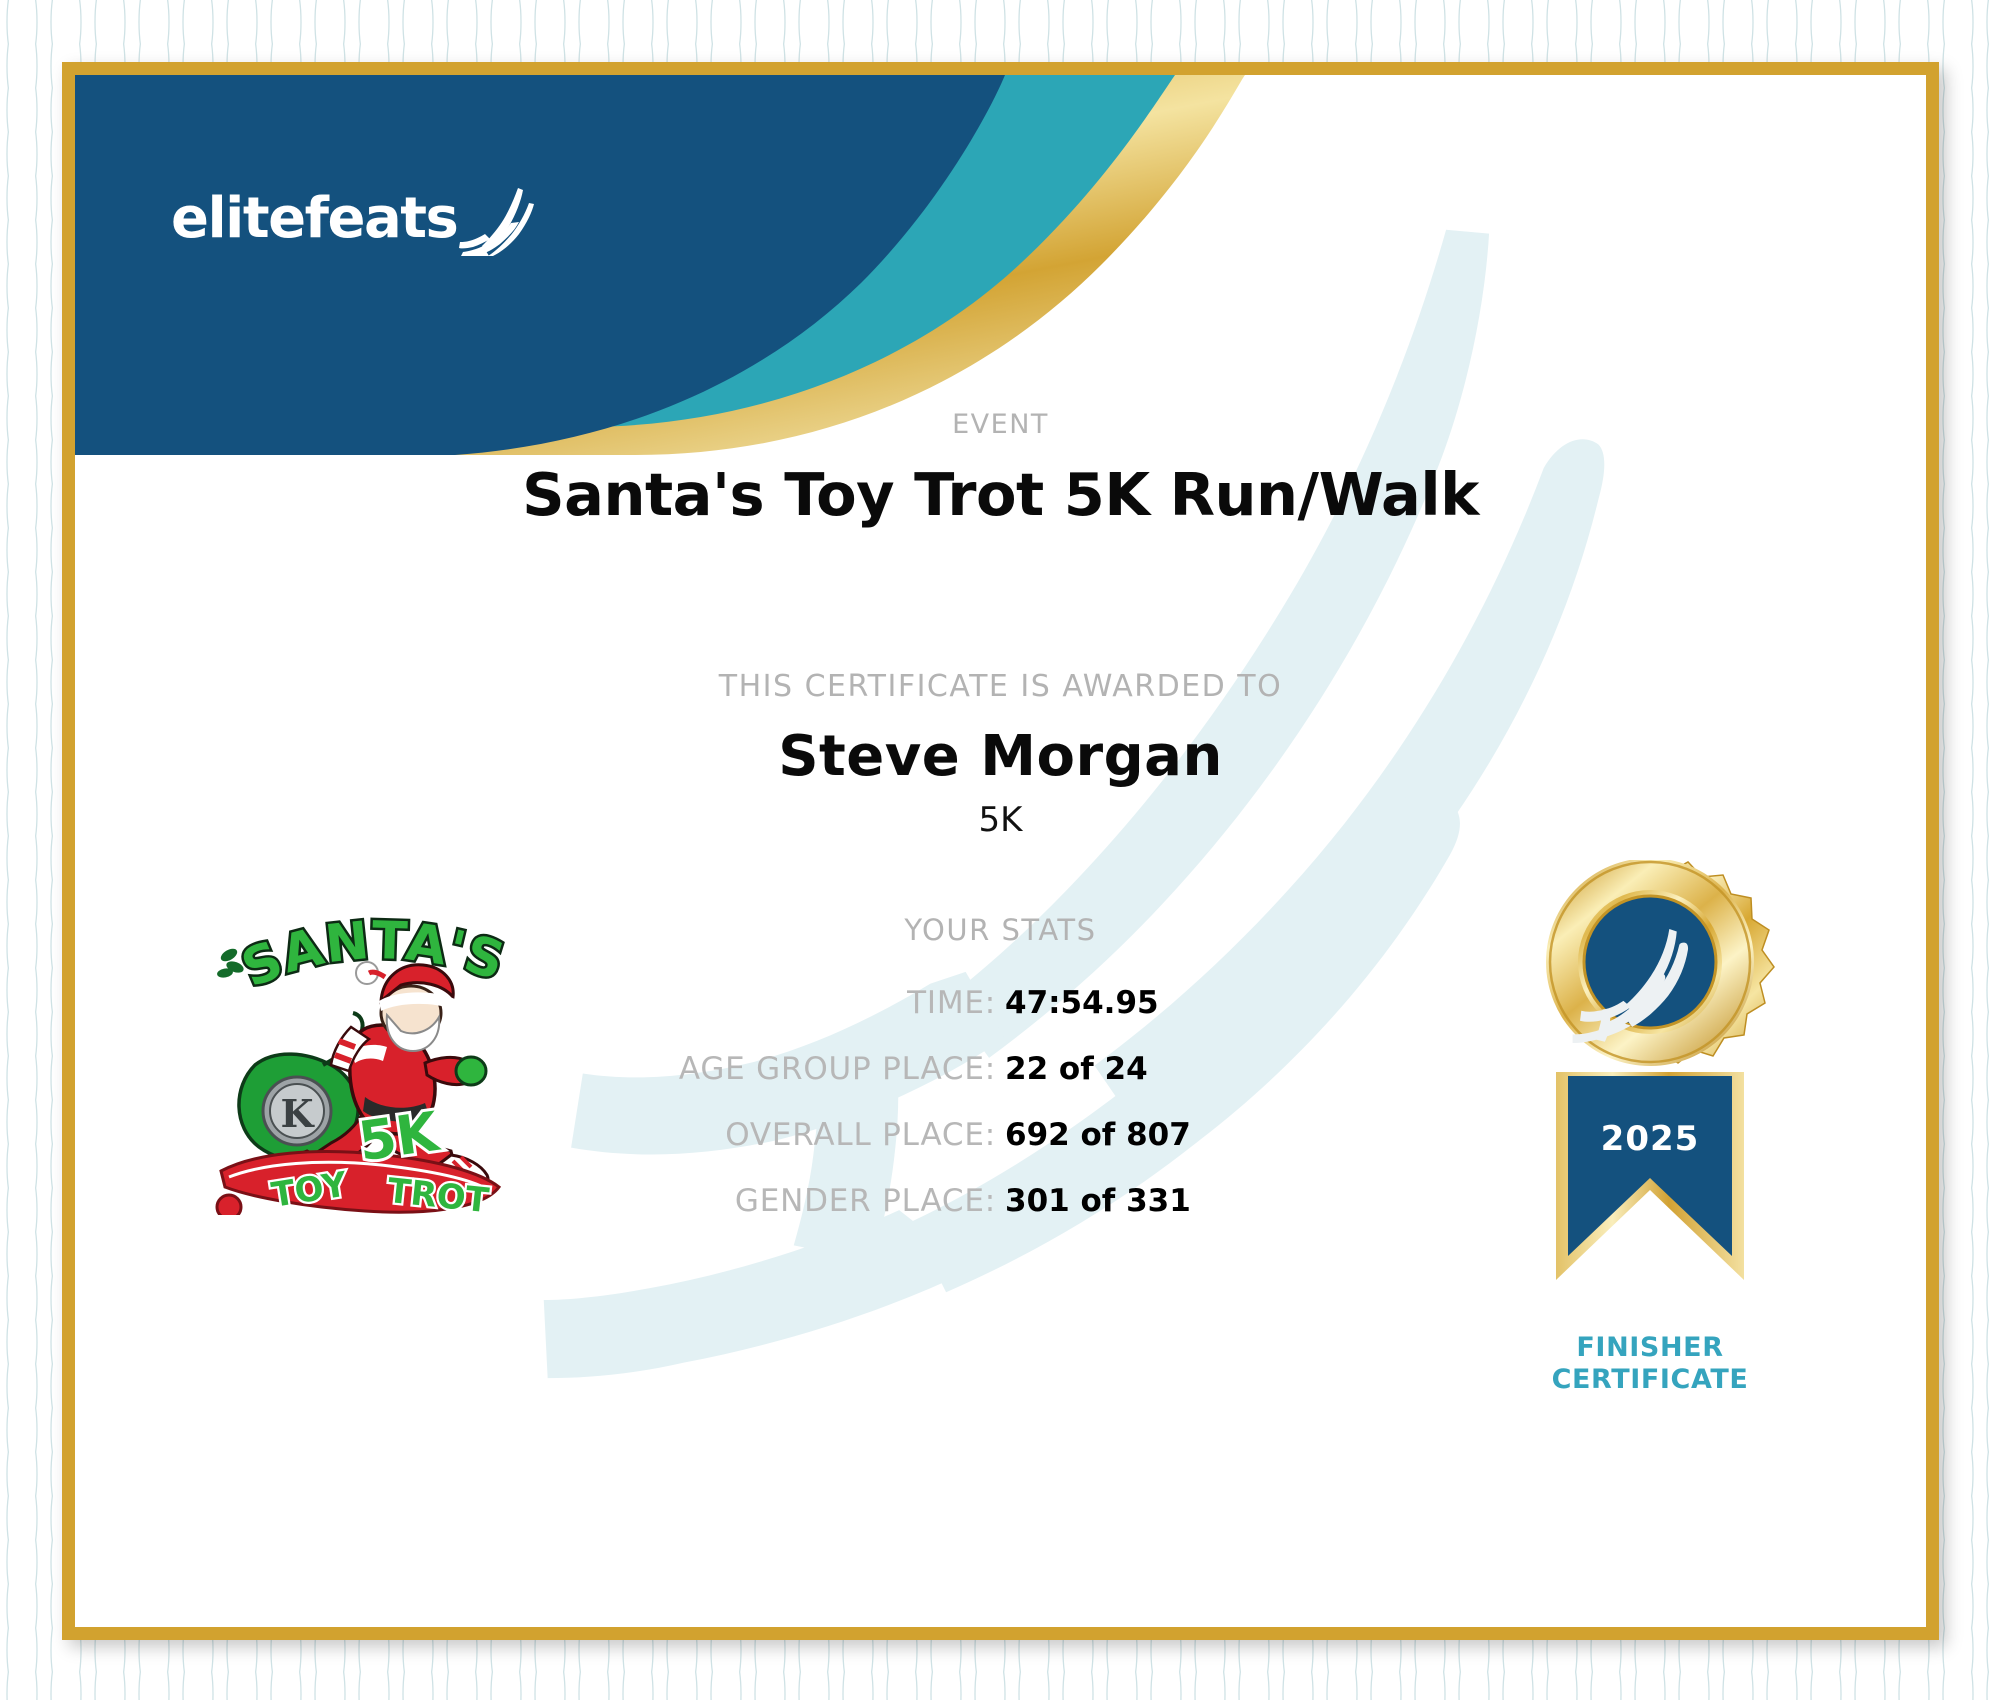 The height and width of the screenshot is (1700, 2001). What do you see at coordinates (315, 218) in the screenshot?
I see `brand-wordmark: elitefeats` at bounding box center [315, 218].